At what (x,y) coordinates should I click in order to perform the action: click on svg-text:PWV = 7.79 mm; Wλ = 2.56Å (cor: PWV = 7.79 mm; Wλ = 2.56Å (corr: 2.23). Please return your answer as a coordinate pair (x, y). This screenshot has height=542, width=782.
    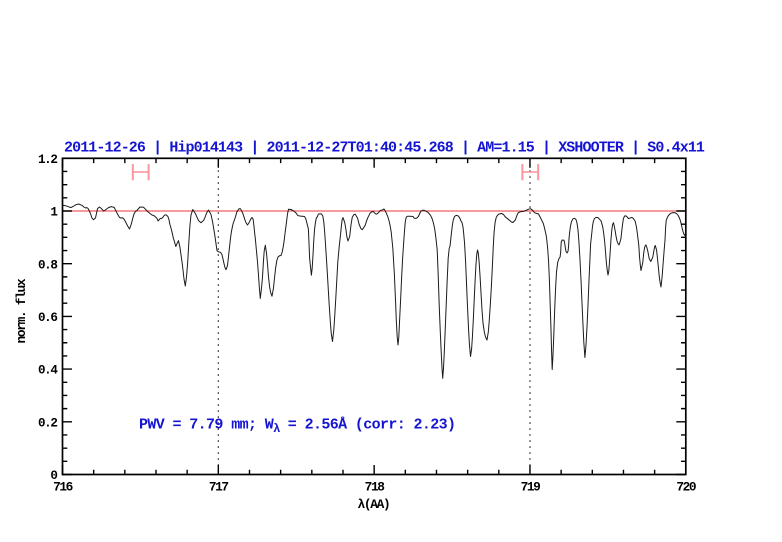
    Looking at the image, I should click on (297, 426).